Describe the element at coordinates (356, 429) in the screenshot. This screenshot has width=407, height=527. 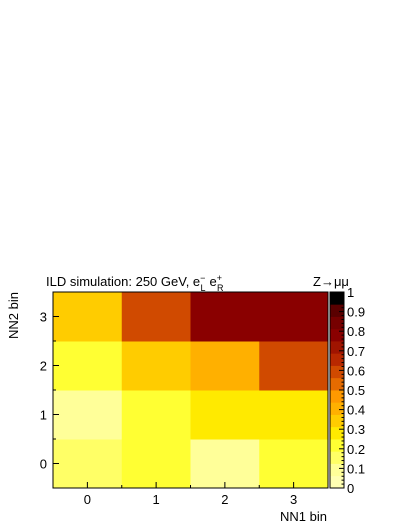
I see `colorbar-tick-label: 0.3` at that location.